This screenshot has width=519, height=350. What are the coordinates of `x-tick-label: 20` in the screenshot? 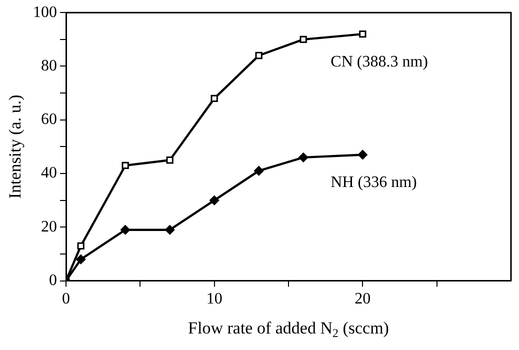 It's located at (362, 299).